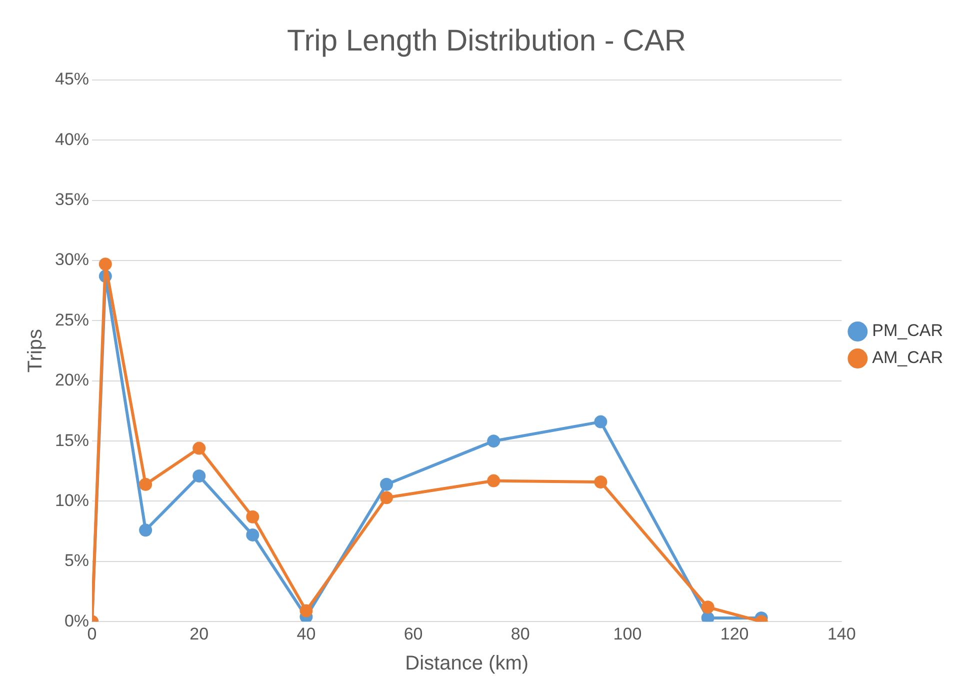 Image resolution: width=973 pixels, height=700 pixels. What do you see at coordinates (908, 358) in the screenshot?
I see `legend-label: AM_CAR` at bounding box center [908, 358].